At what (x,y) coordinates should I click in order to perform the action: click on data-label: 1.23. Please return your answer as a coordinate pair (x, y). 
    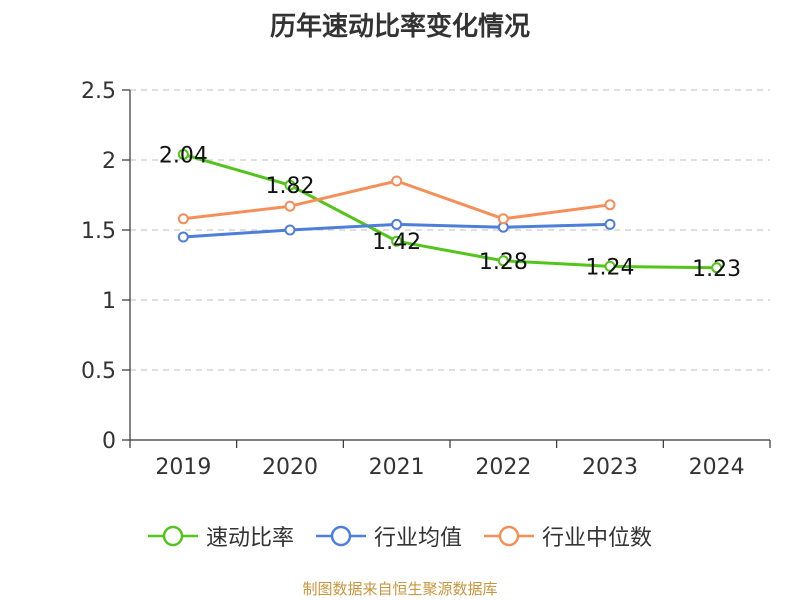
    Looking at the image, I should click on (716, 269).